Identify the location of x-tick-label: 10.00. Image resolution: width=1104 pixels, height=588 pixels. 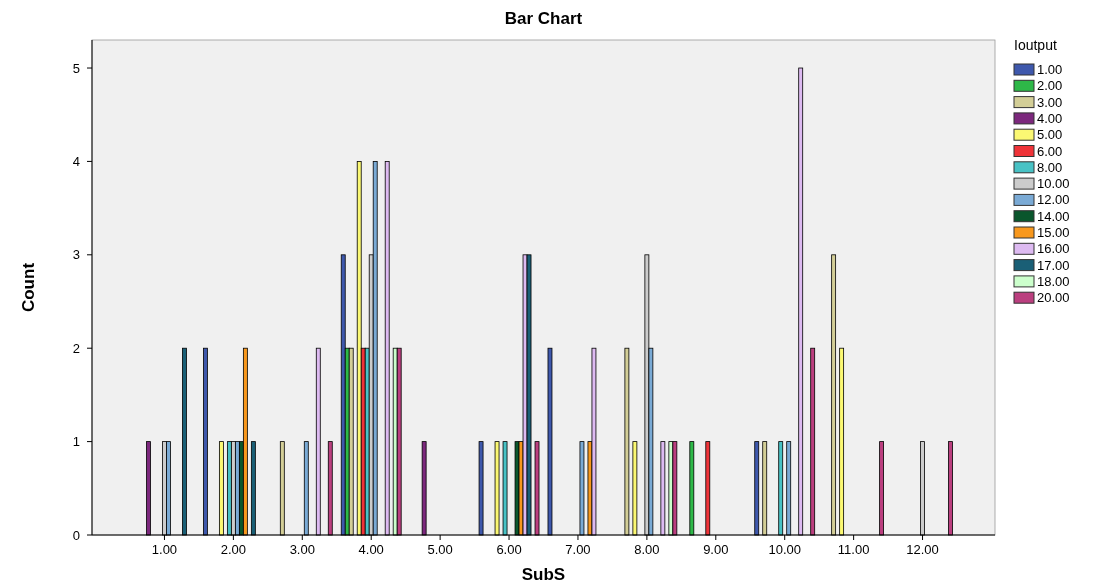
(784, 549).